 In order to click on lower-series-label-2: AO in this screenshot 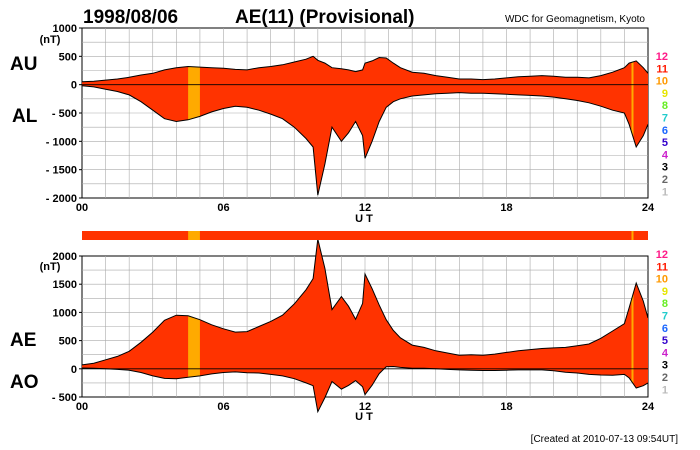, I will do `click(24, 382)`.